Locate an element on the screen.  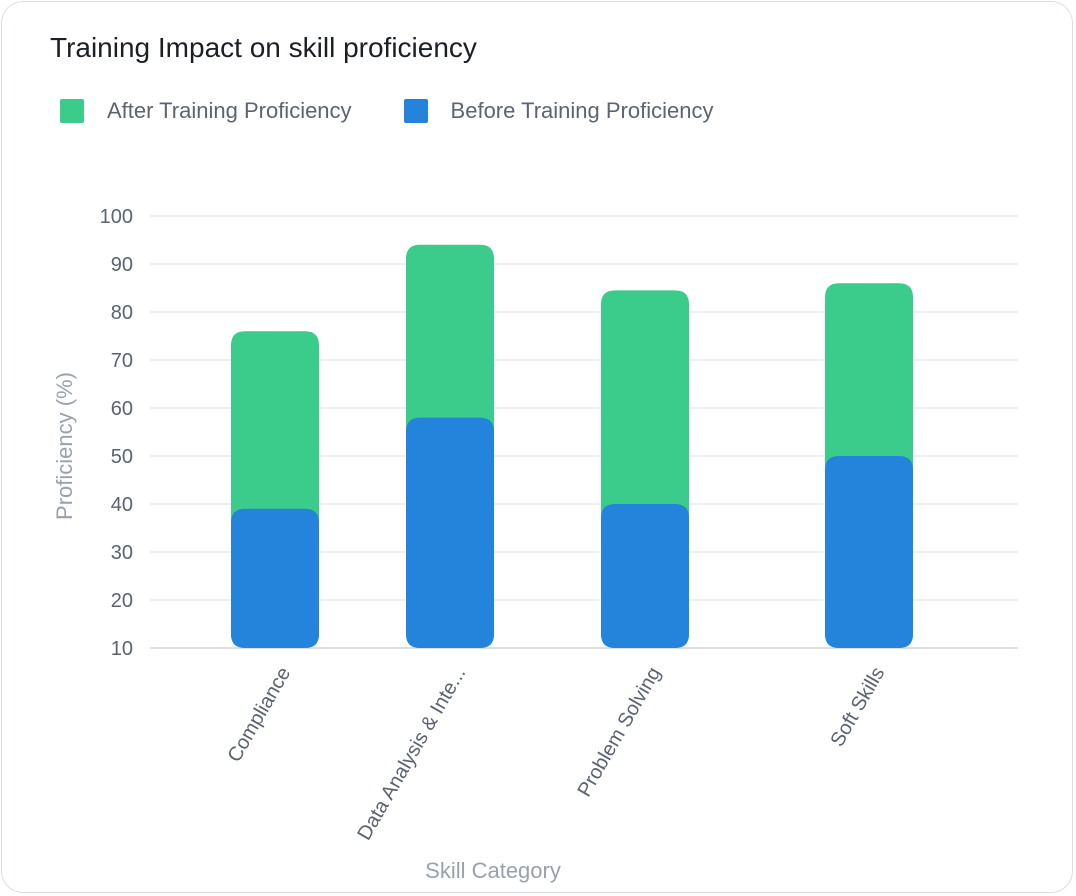
y-tick-label: 50 is located at coordinates (122, 457).